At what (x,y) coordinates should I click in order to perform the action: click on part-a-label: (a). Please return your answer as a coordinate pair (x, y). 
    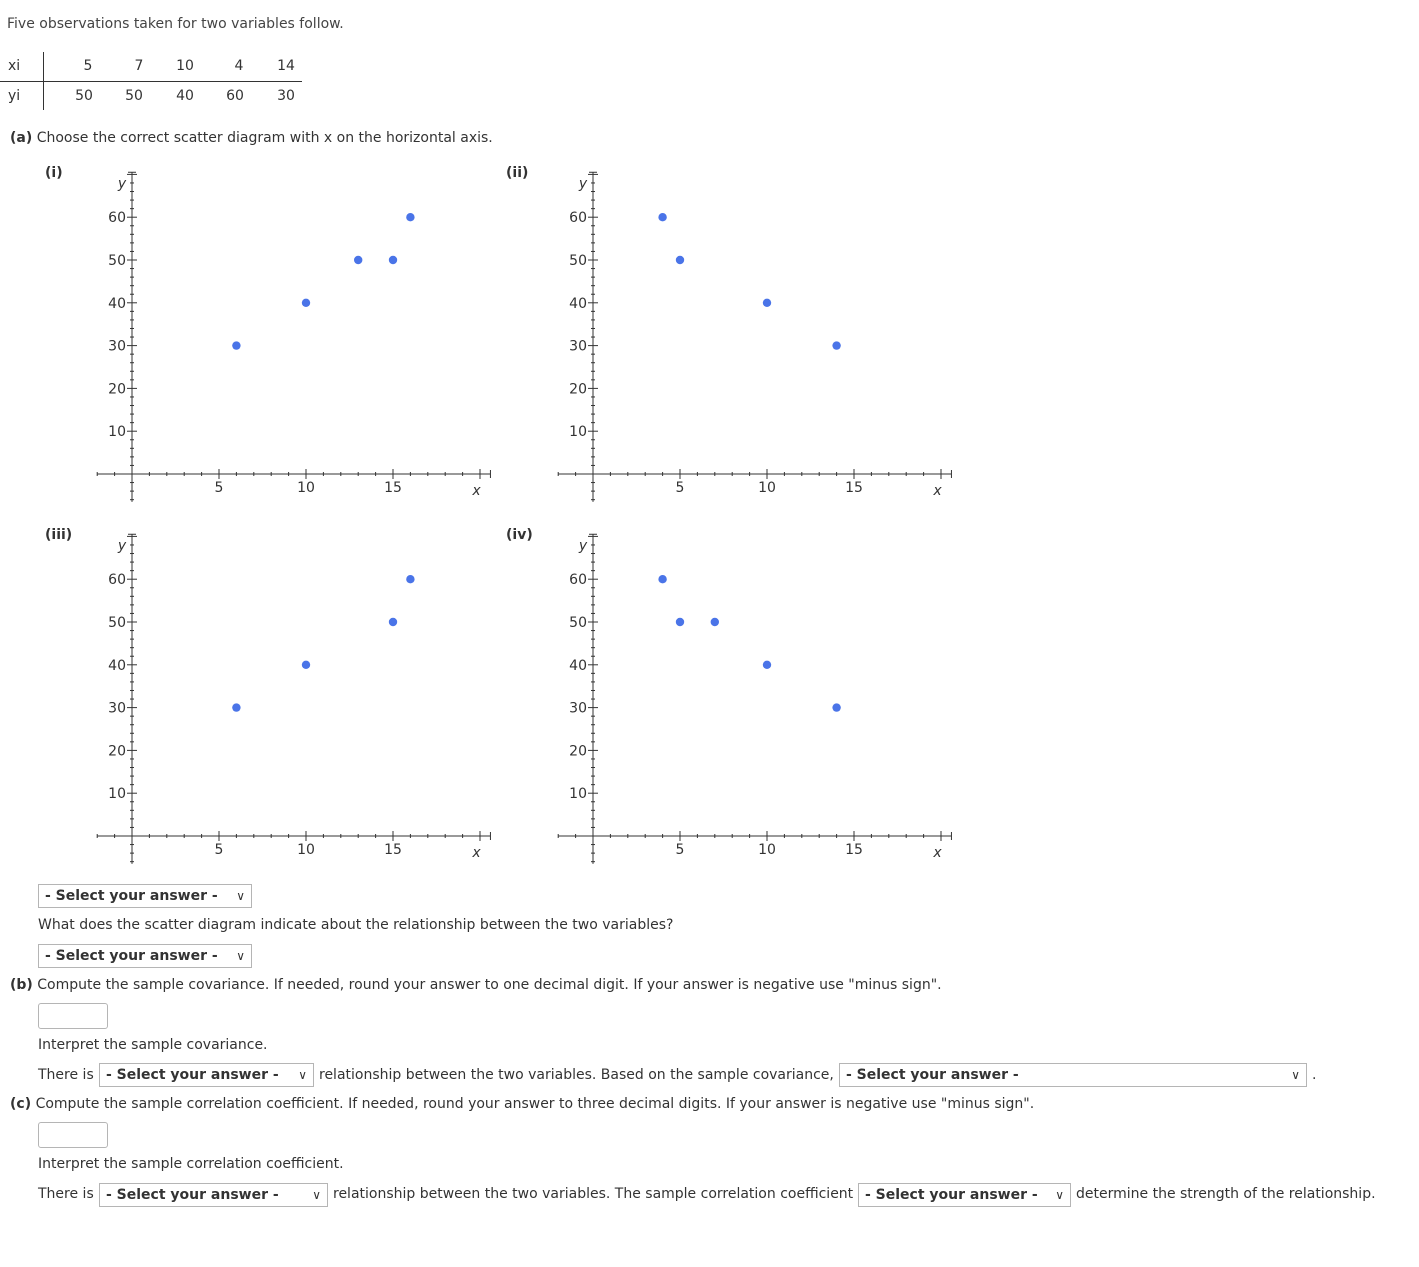
    Looking at the image, I should click on (21, 138).